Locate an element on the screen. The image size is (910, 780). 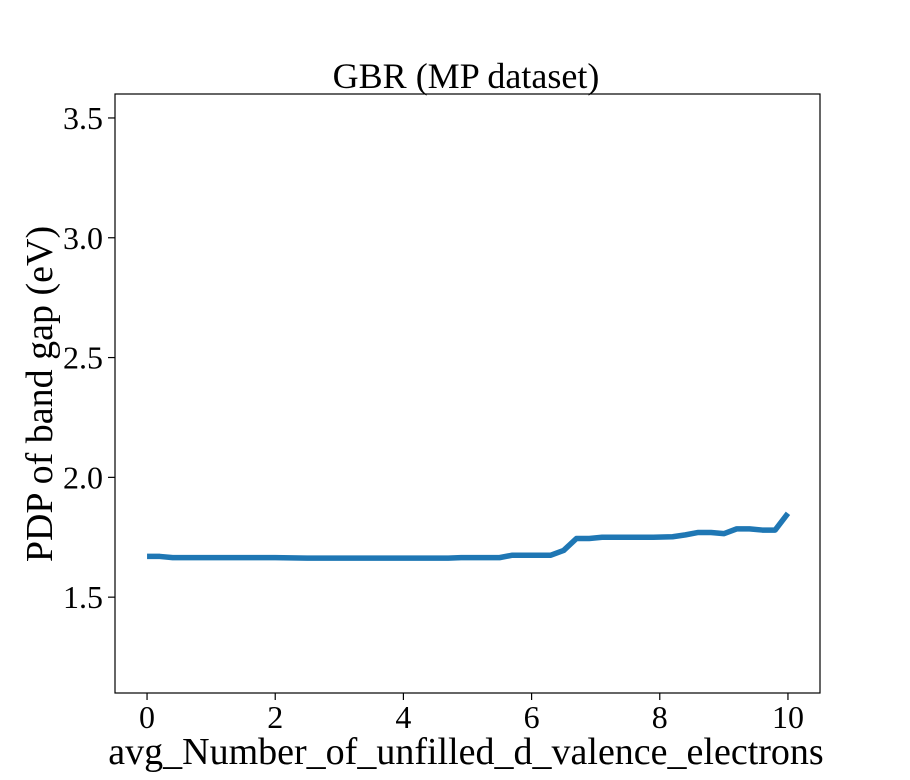
y-tick-label: 2.5 is located at coordinates (83, 358).